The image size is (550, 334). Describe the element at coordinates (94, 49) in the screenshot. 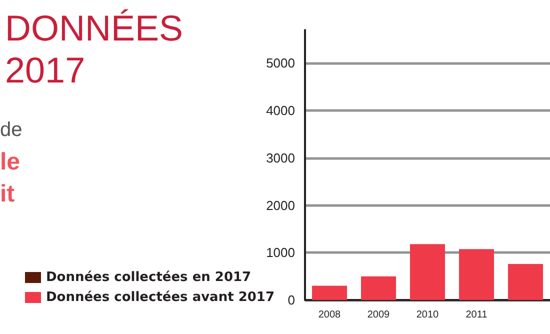

I see `chart-title: DONNÉES 2017` at that location.